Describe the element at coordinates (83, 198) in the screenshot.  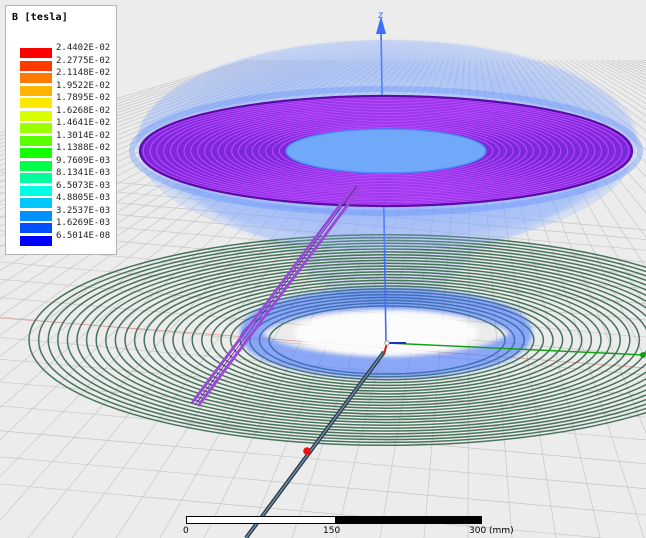
I see `legend-value: 4.8805E-03` at that location.